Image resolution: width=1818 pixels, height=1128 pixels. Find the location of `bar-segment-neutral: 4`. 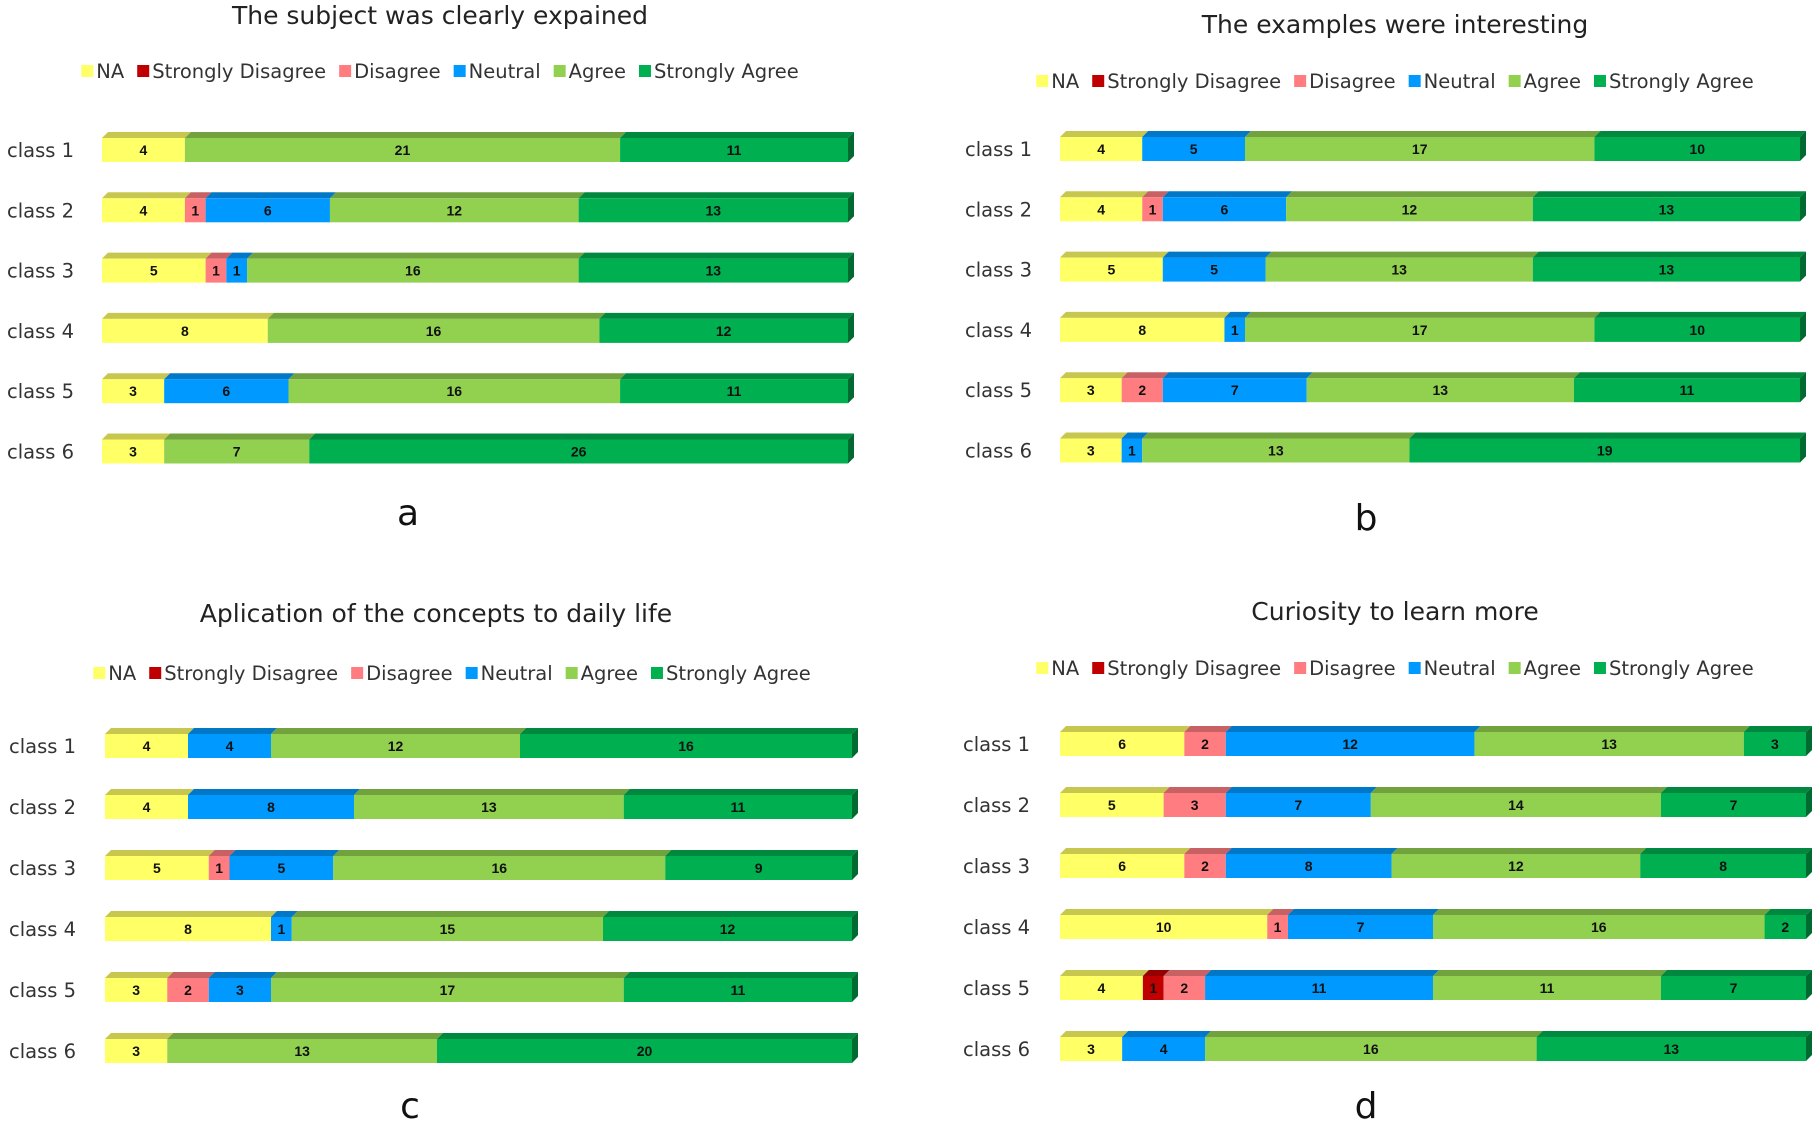

bar-segment-neutral: 4 is located at coordinates (232, 743).